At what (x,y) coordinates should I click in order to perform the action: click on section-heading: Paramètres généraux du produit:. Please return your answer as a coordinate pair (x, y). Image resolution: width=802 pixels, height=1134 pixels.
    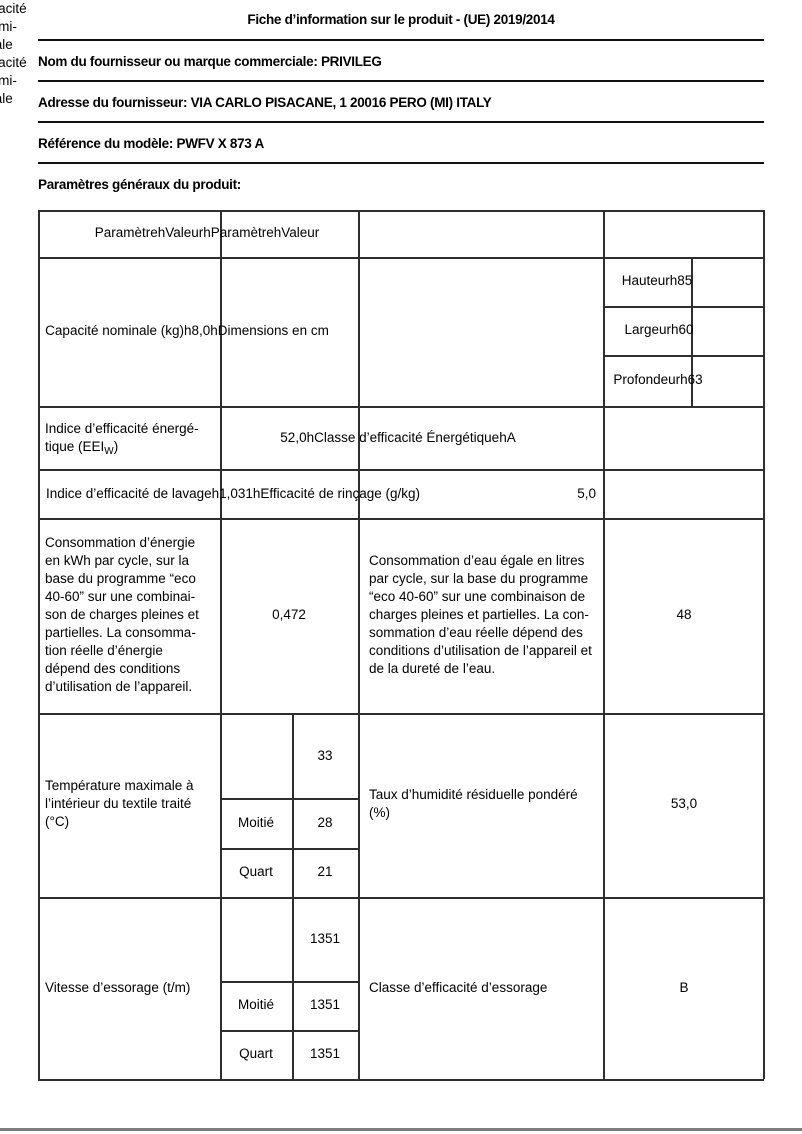
    Looking at the image, I should click on (140, 184).